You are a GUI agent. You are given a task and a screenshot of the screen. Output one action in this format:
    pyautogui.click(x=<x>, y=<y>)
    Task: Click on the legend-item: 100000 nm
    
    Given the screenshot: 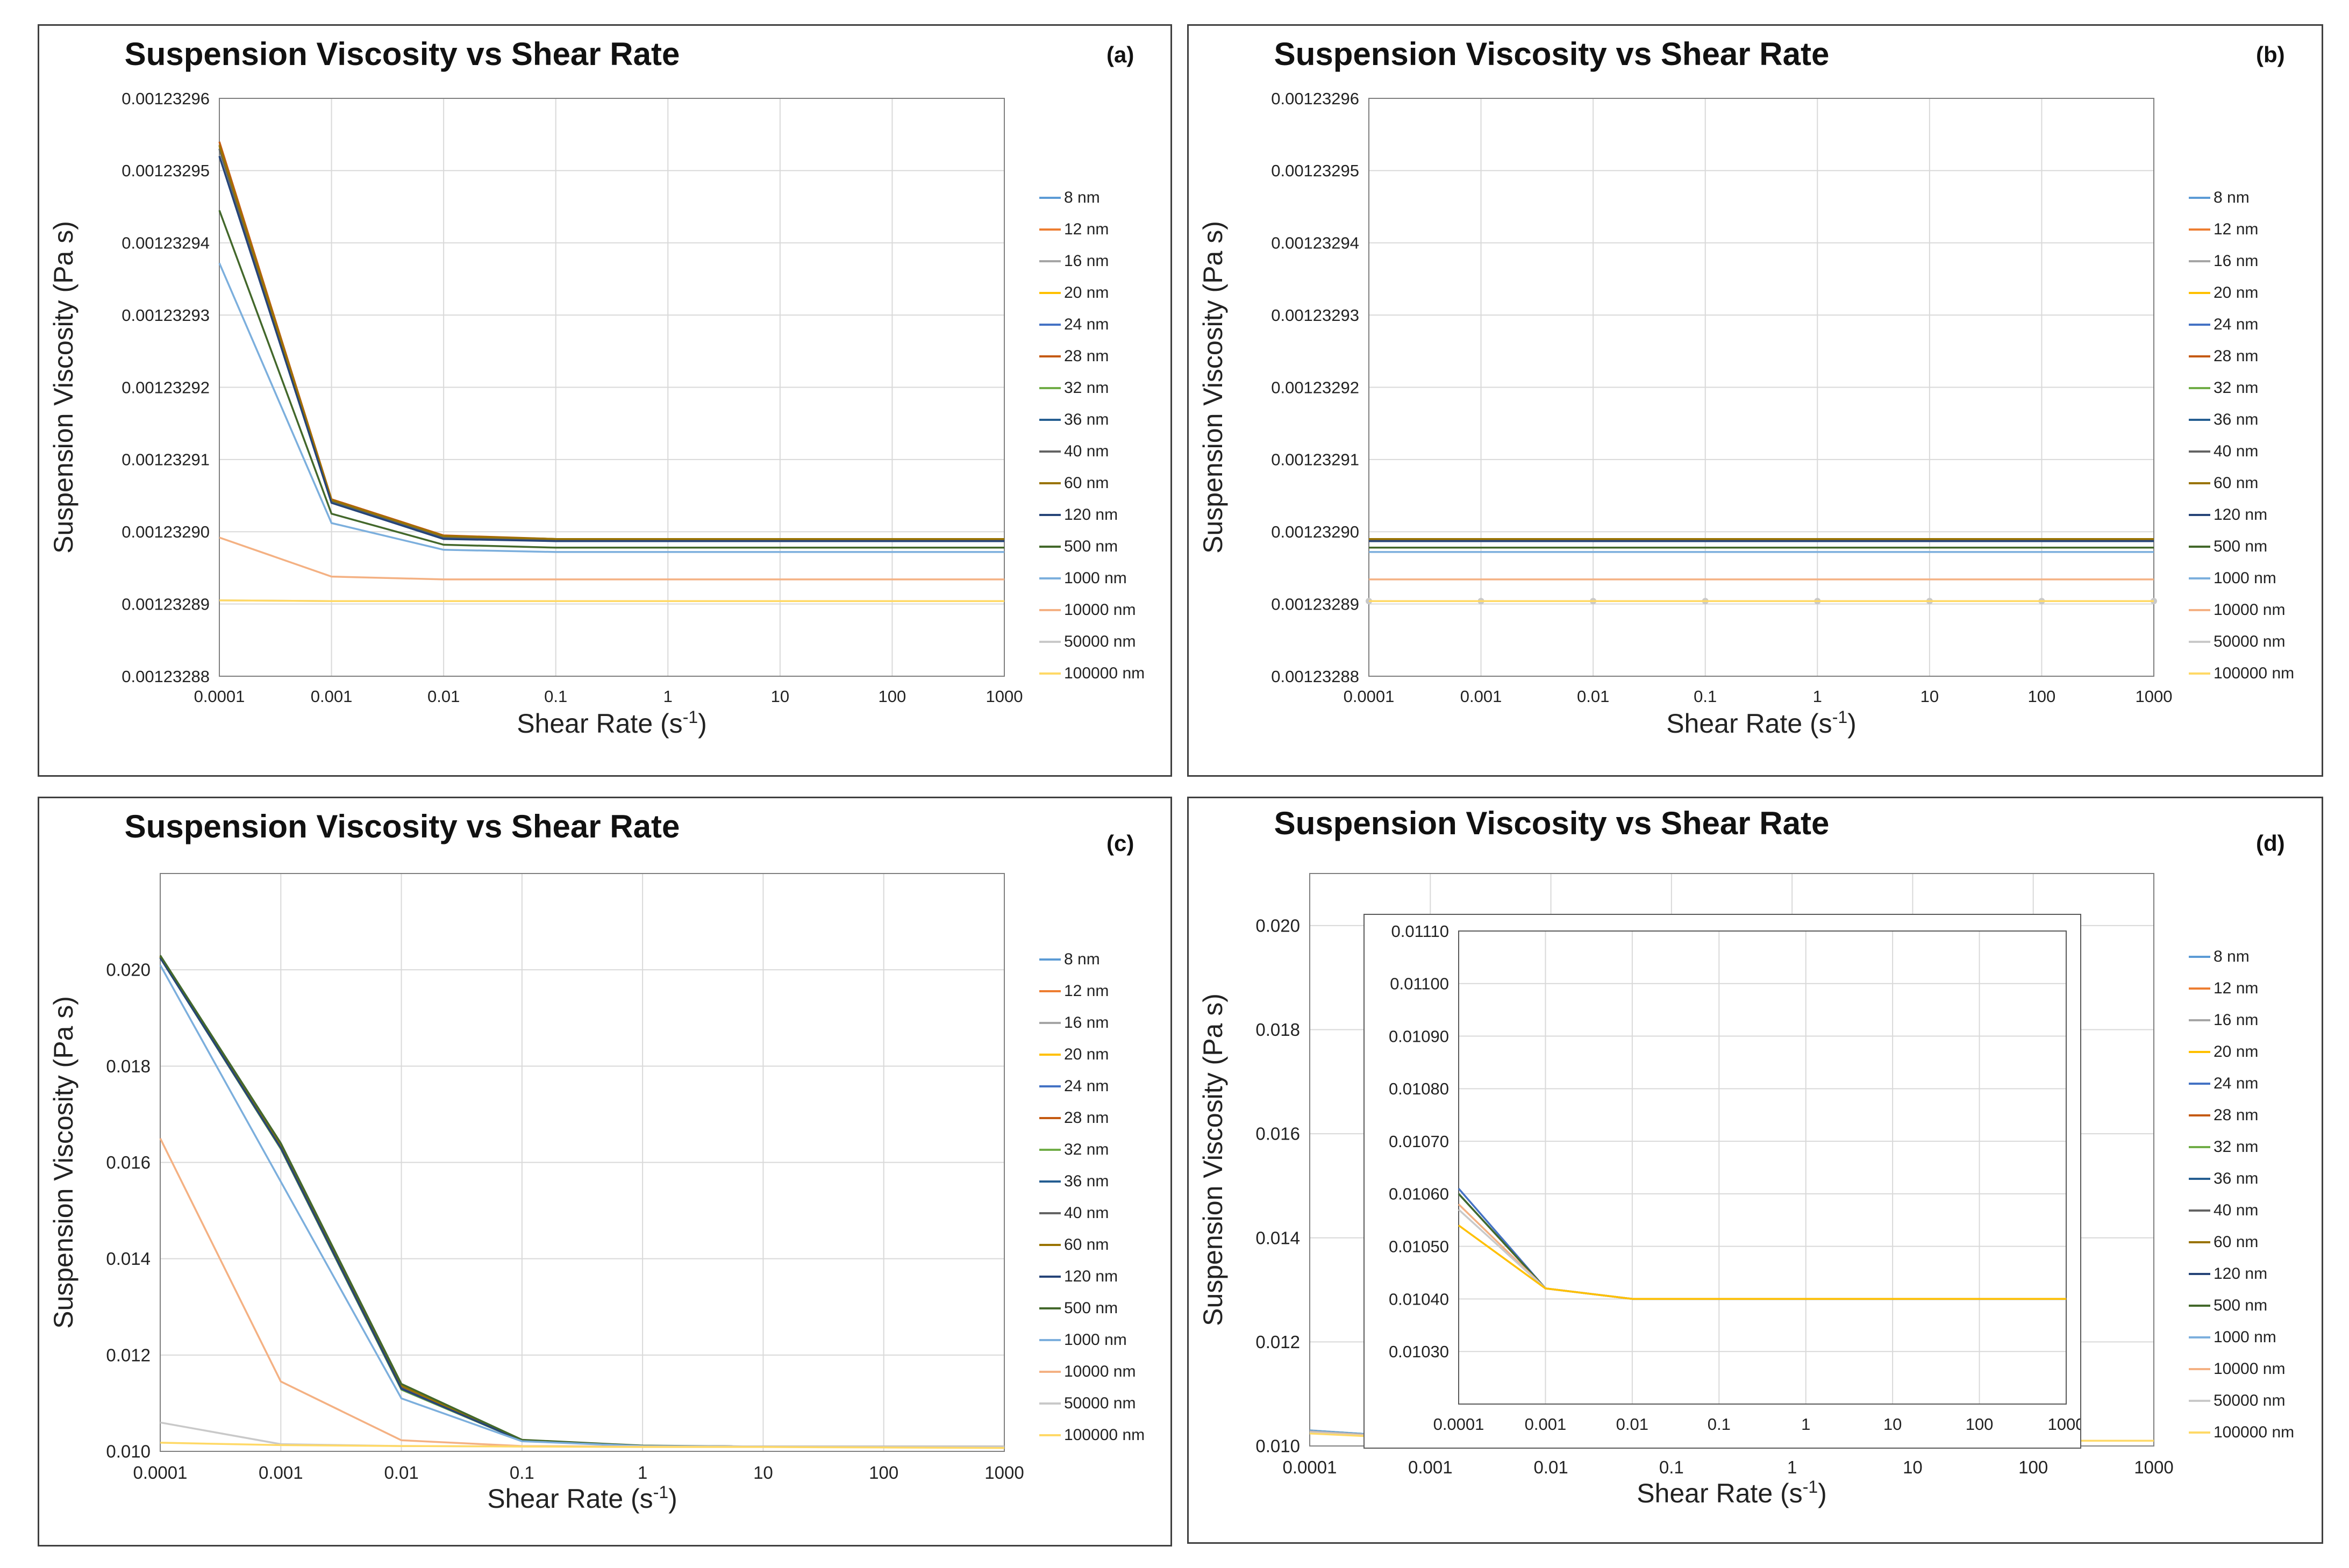 What is the action you would take?
    pyautogui.click(x=1092, y=673)
    